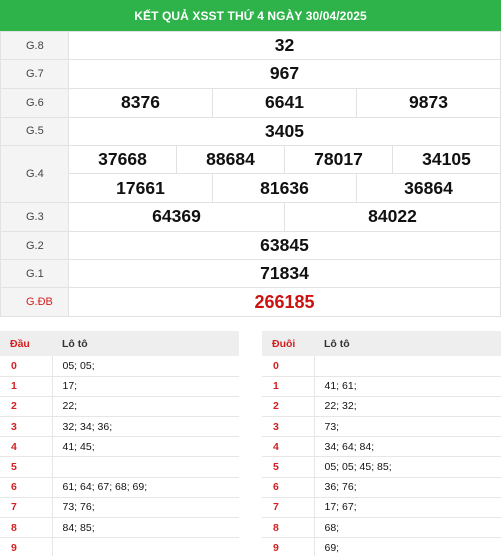 The height and width of the screenshot is (556, 501). I want to click on loto-head-row: 5, so click(119, 467).